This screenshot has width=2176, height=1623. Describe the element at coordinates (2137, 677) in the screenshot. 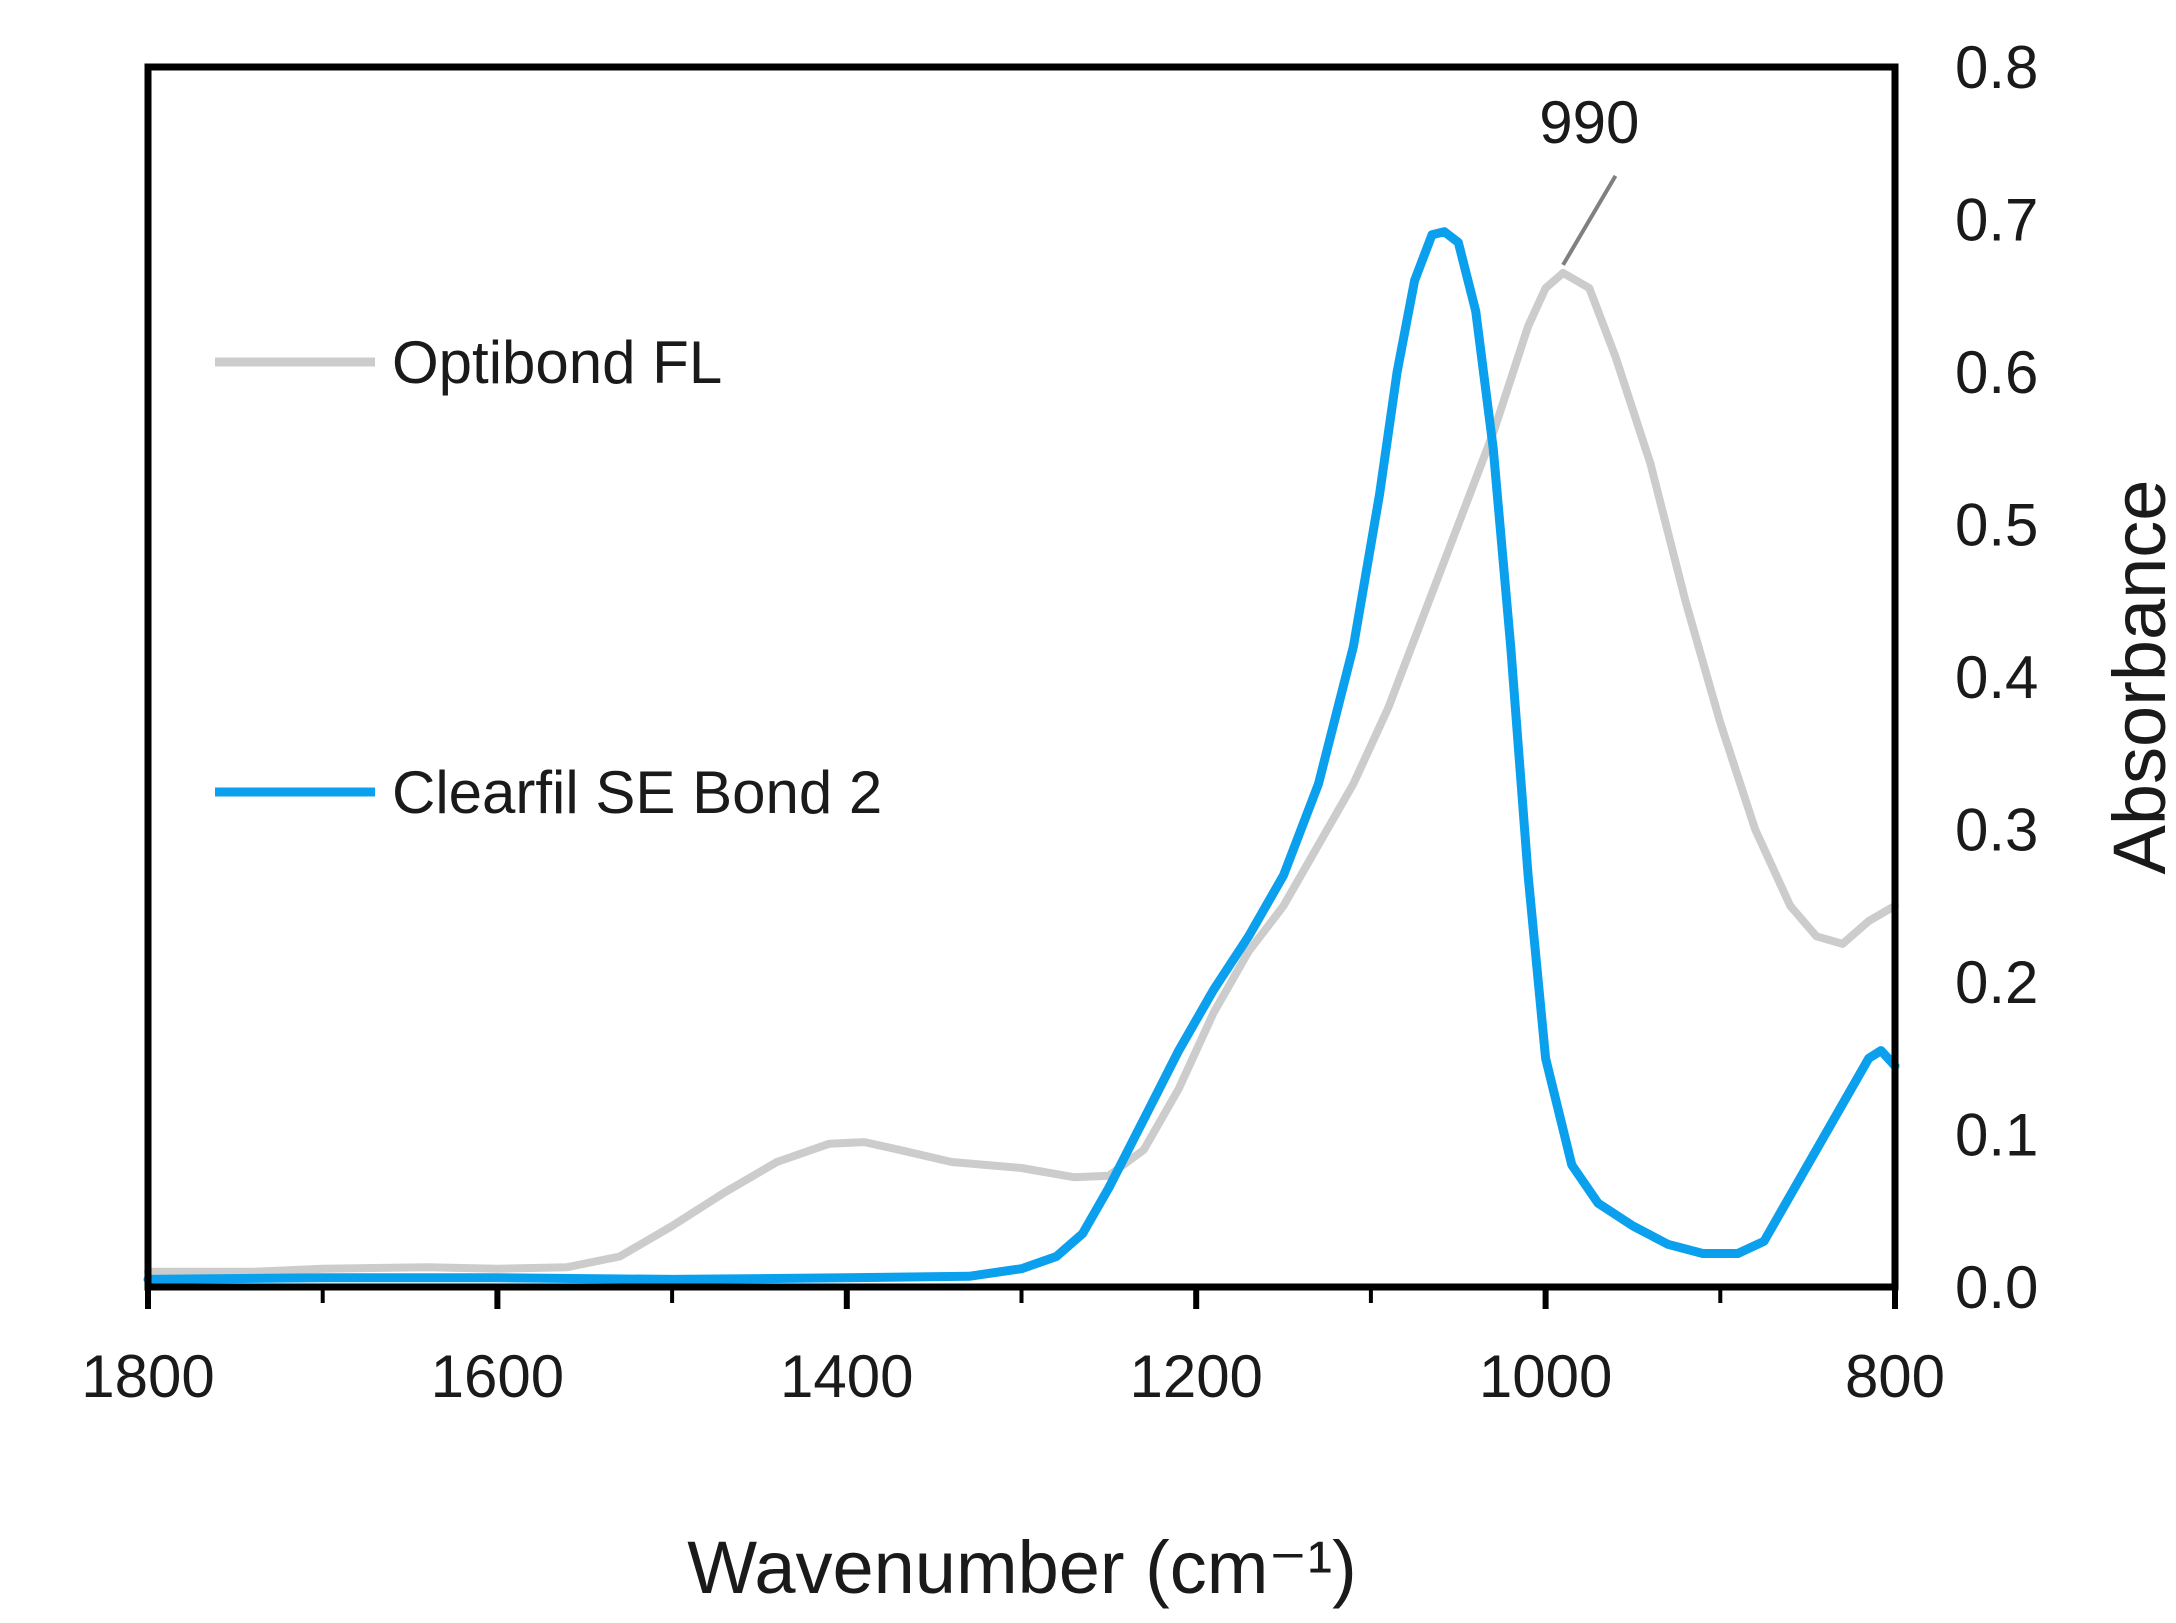

I see `y-axis-title: Absorbance` at that location.